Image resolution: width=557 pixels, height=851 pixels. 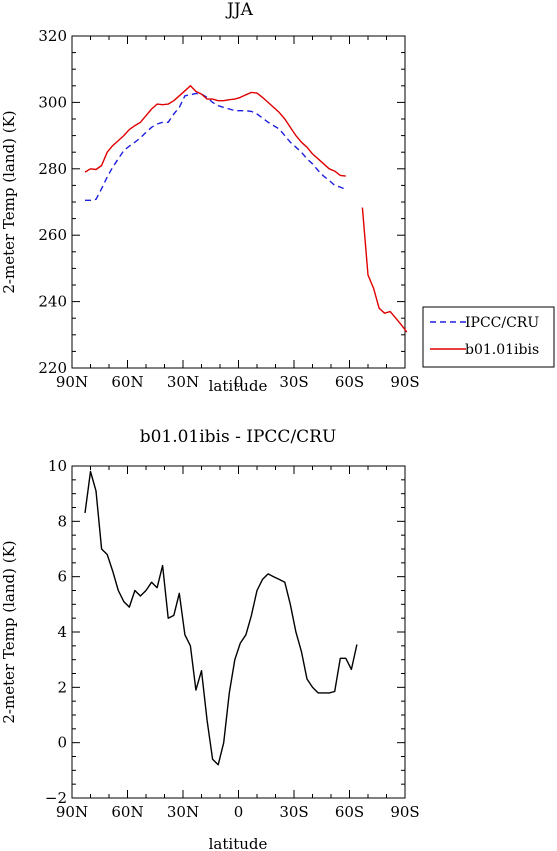 I want to click on top-x-tick-label: 90S, so click(x=404, y=382).